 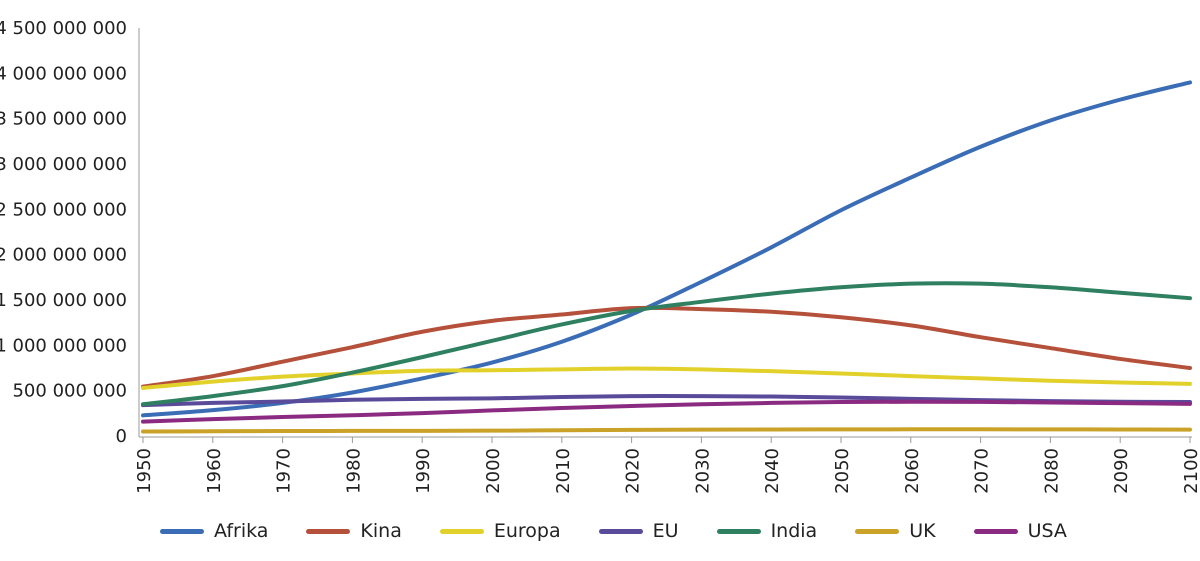 What do you see at coordinates (144, 471) in the screenshot?
I see `x-tick-label: 1950` at bounding box center [144, 471].